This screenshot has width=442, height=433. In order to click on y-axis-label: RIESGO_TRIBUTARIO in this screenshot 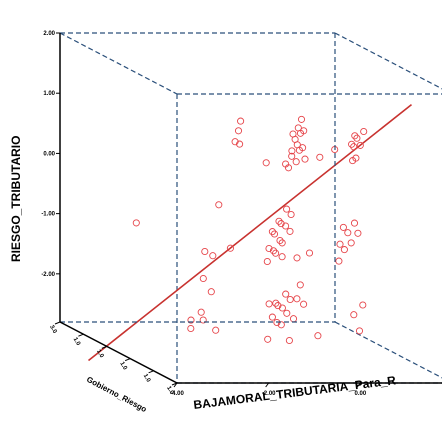, I will do `click(16, 199)`.